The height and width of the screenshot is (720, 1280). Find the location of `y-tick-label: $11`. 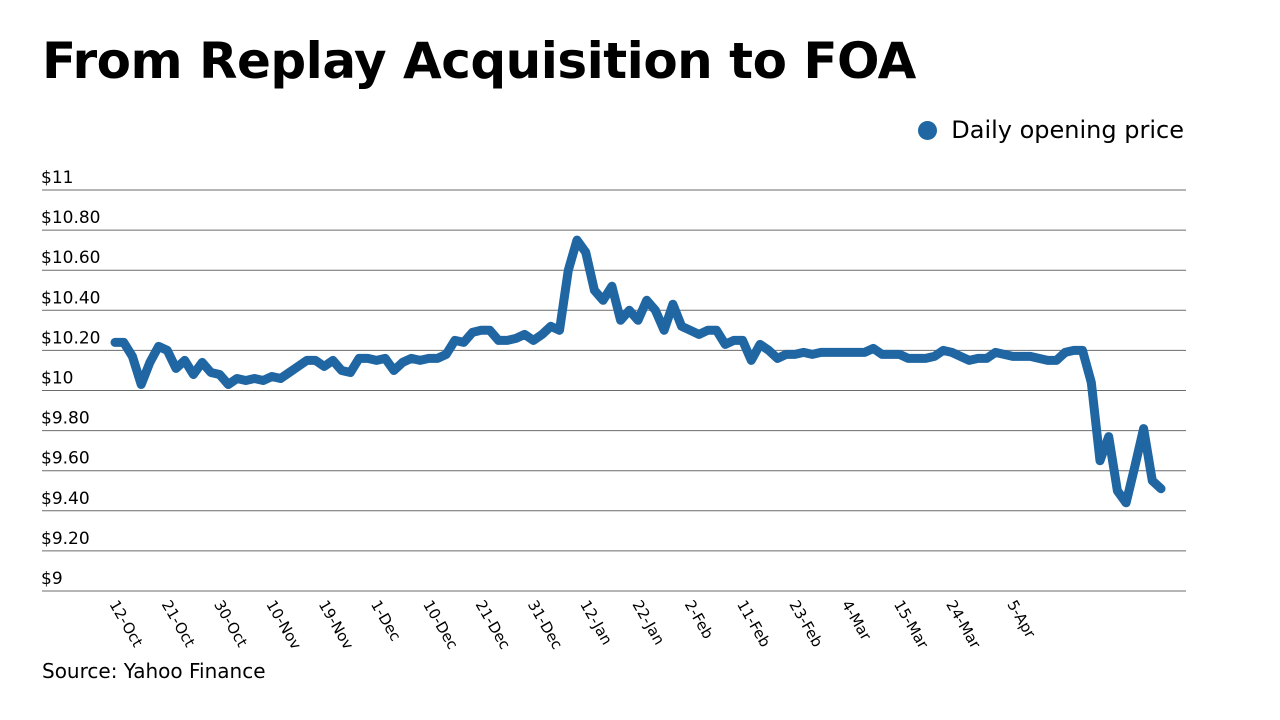

y-tick-label: $11 is located at coordinates (57, 178).